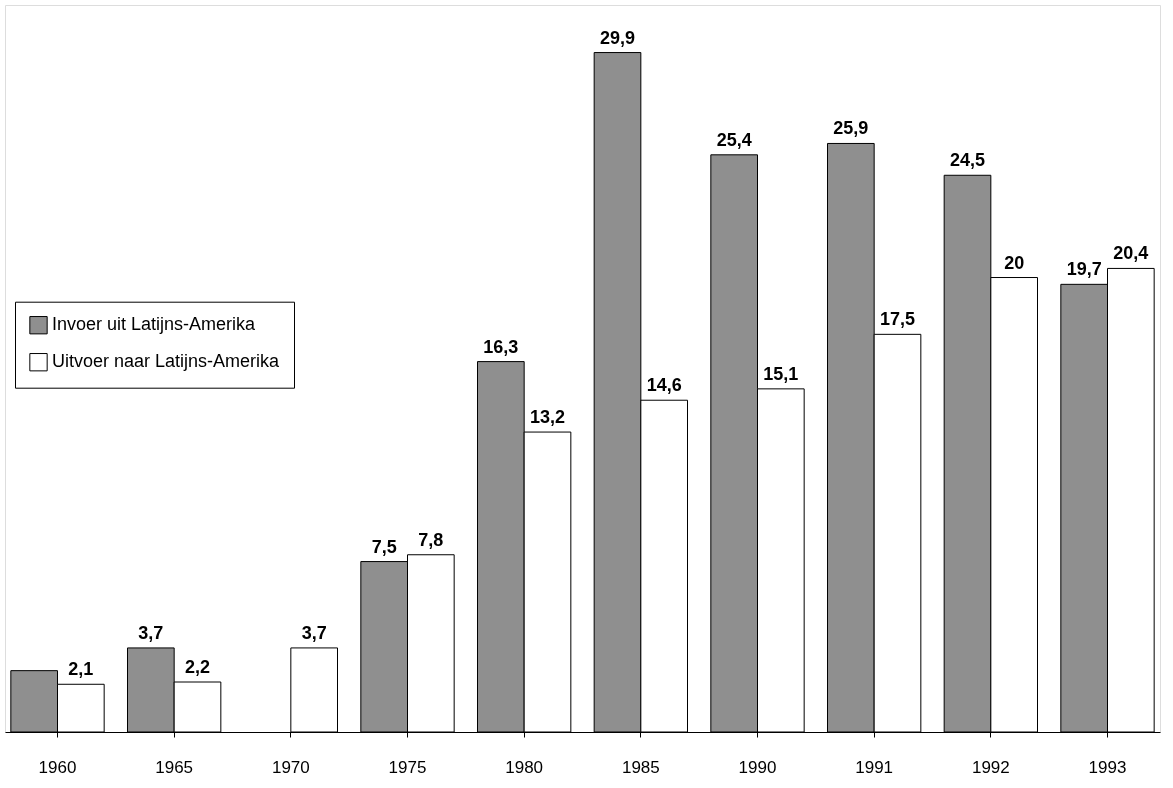 The height and width of the screenshot is (788, 1173). I want to click on x-tick-label: 1975, so click(407, 767).